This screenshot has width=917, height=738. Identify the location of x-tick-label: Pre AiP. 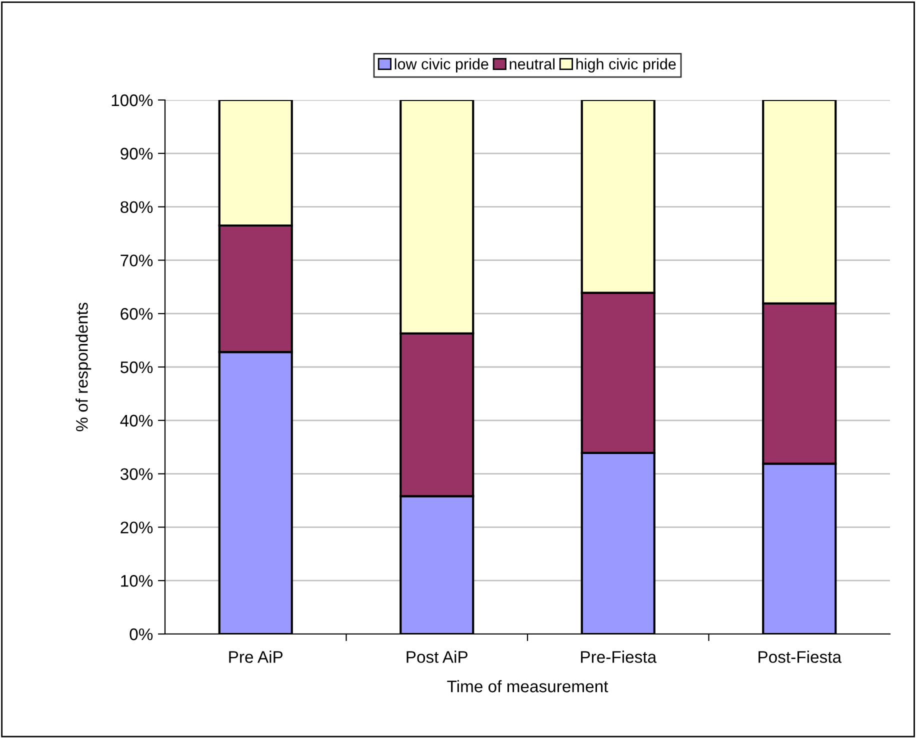
(256, 656).